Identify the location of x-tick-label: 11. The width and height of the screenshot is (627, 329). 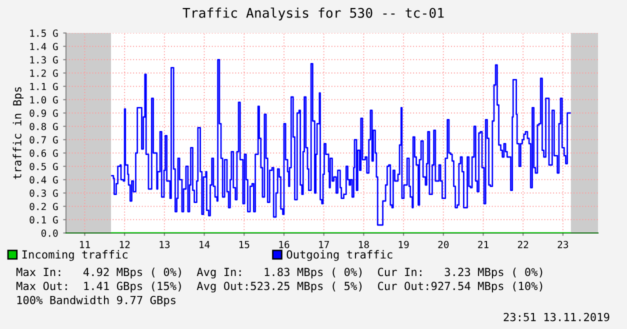
(85, 244).